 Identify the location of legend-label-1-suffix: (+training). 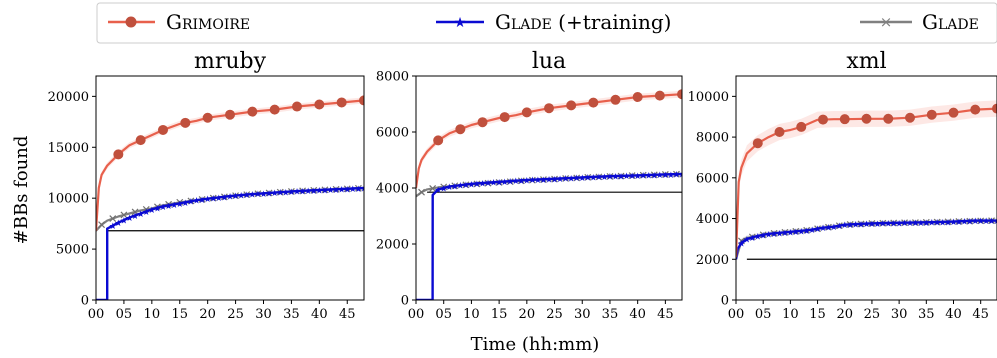
(612, 22).